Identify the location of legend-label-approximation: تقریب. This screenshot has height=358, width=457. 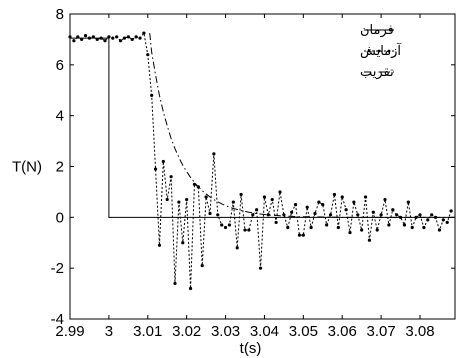
(377, 72).